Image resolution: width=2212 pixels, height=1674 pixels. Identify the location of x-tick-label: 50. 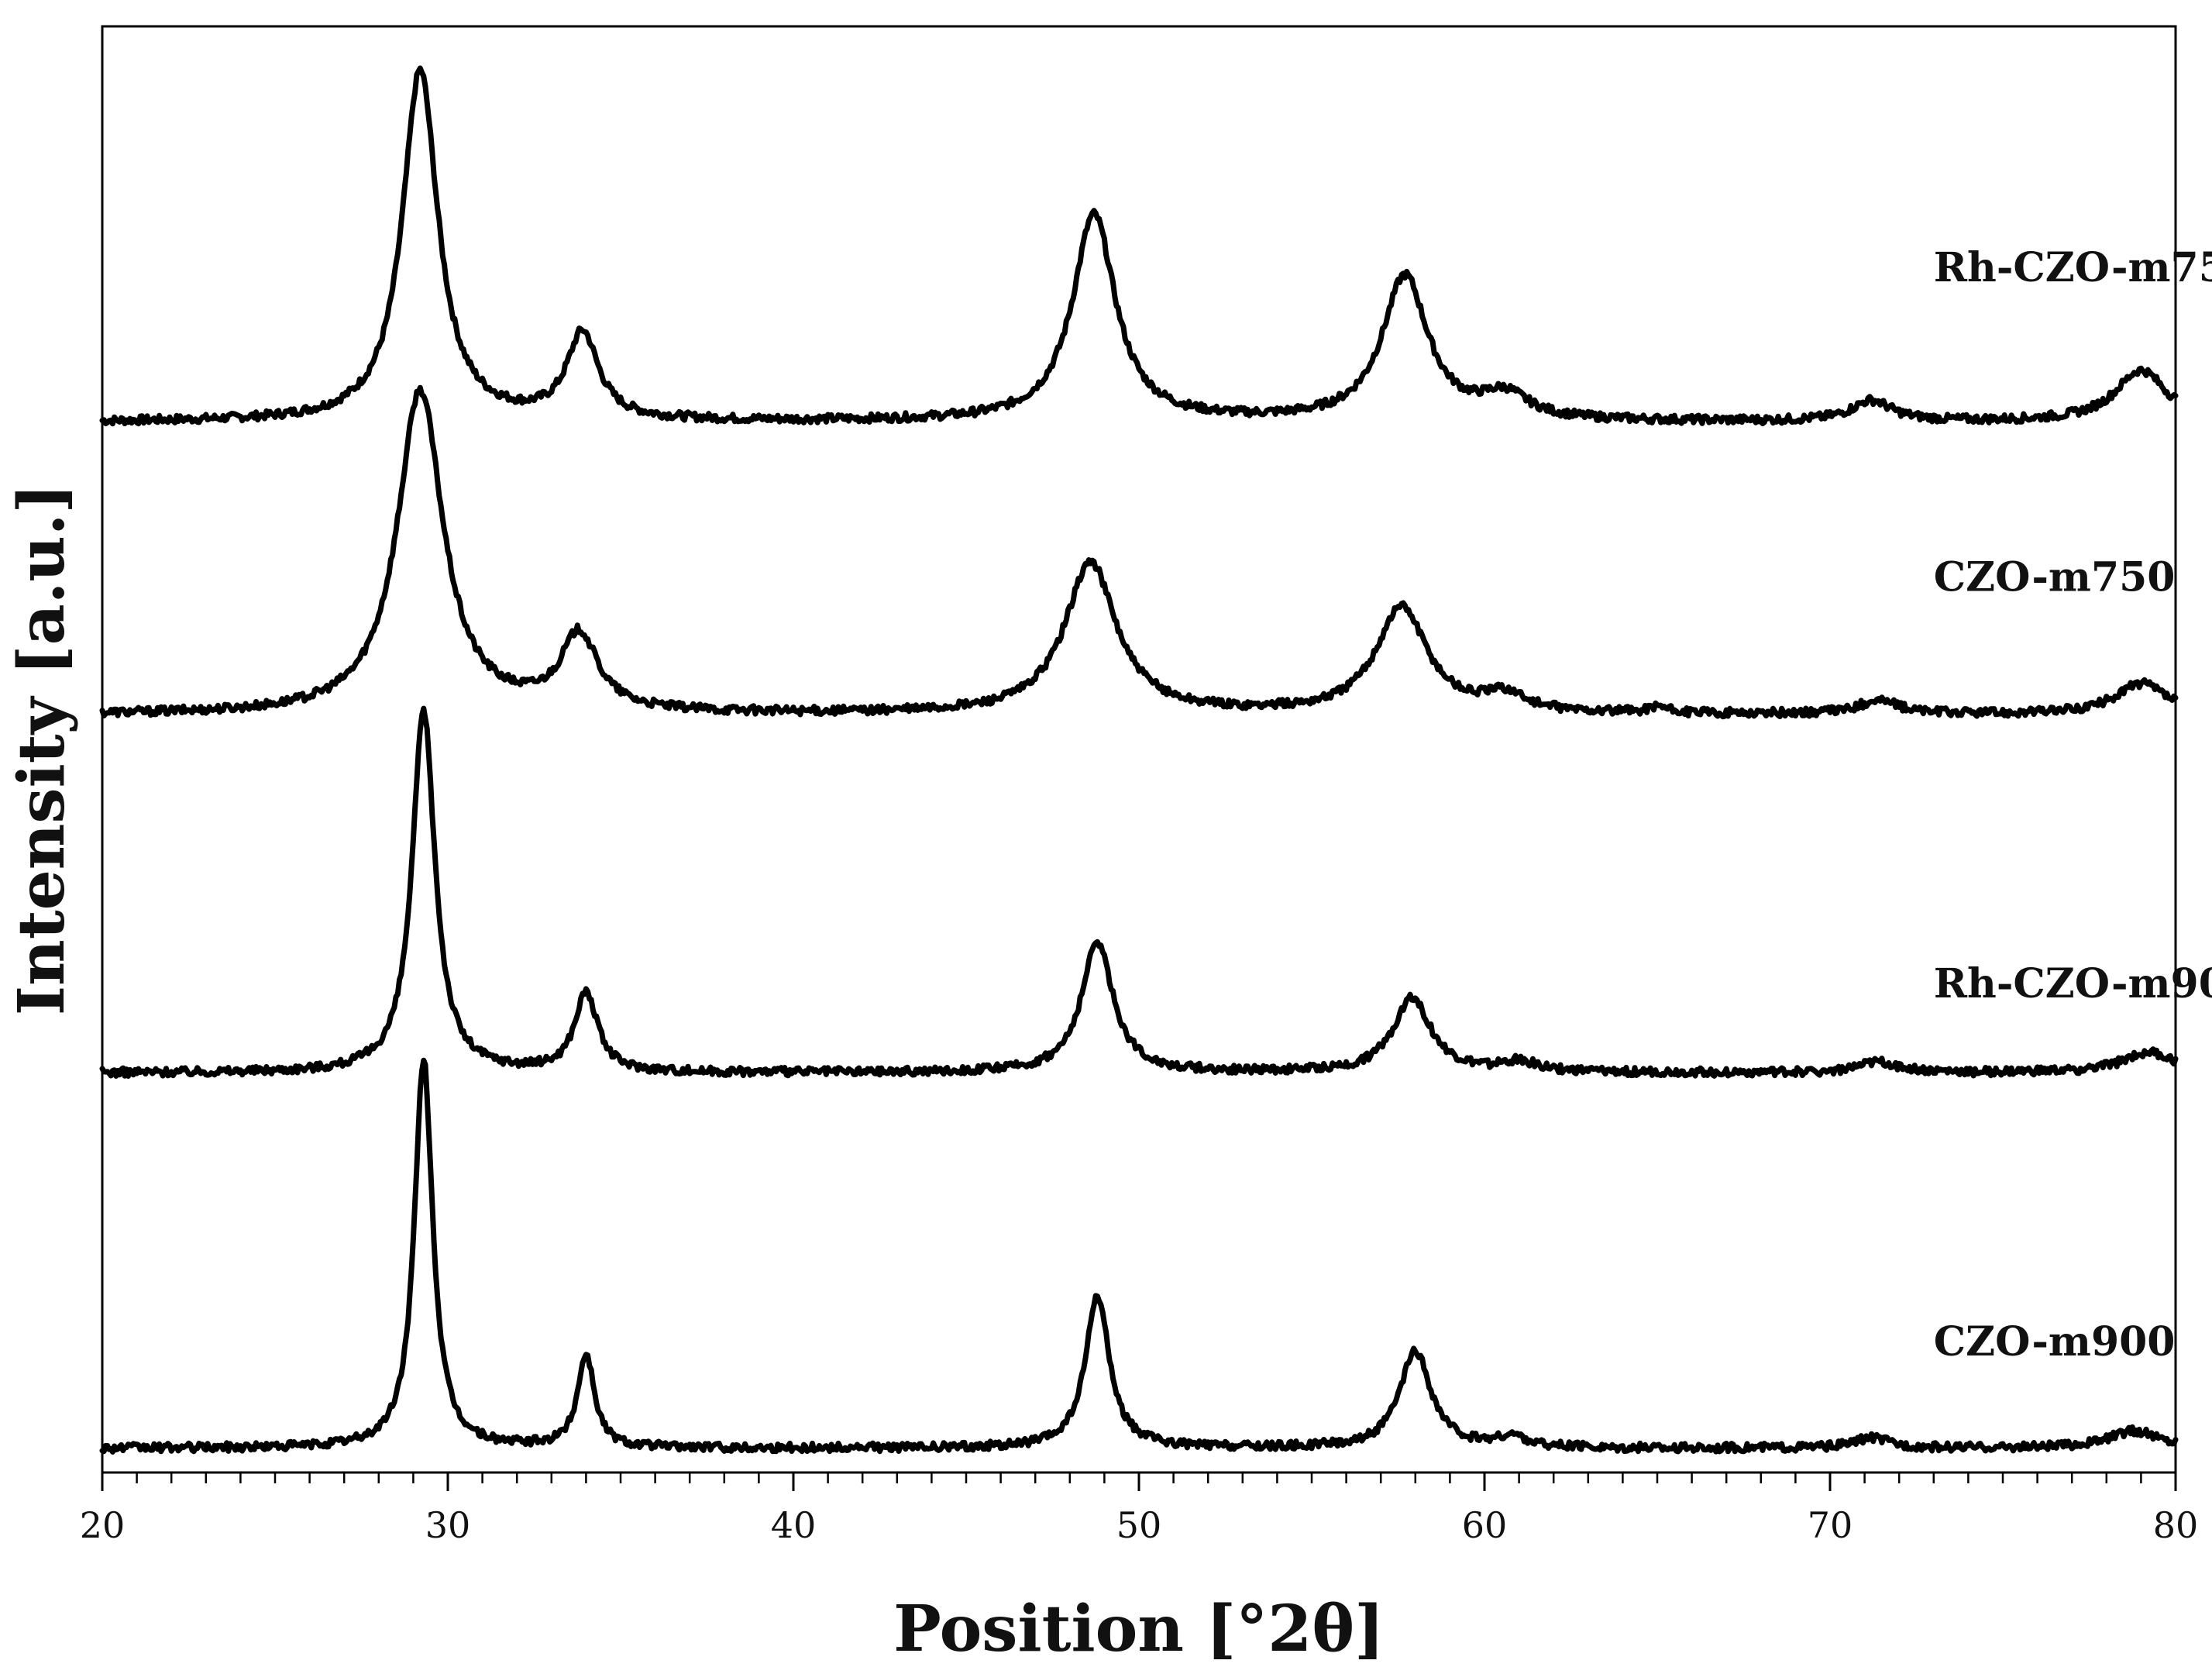
(1139, 1525).